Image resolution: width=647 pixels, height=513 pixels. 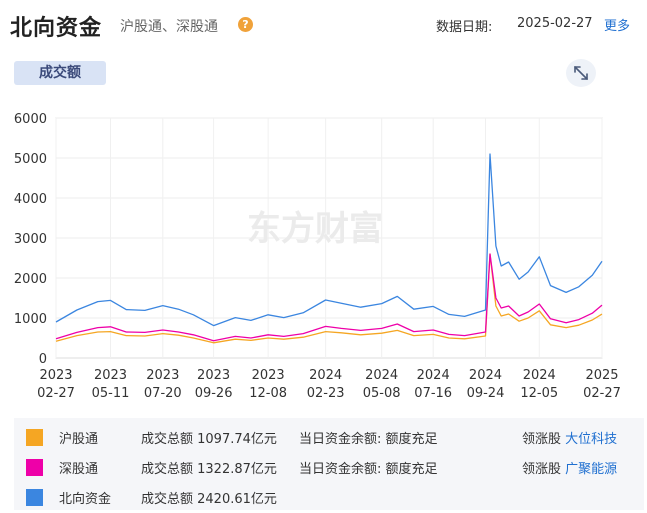 I want to click on date-label: 数据日期:, so click(x=464, y=27).